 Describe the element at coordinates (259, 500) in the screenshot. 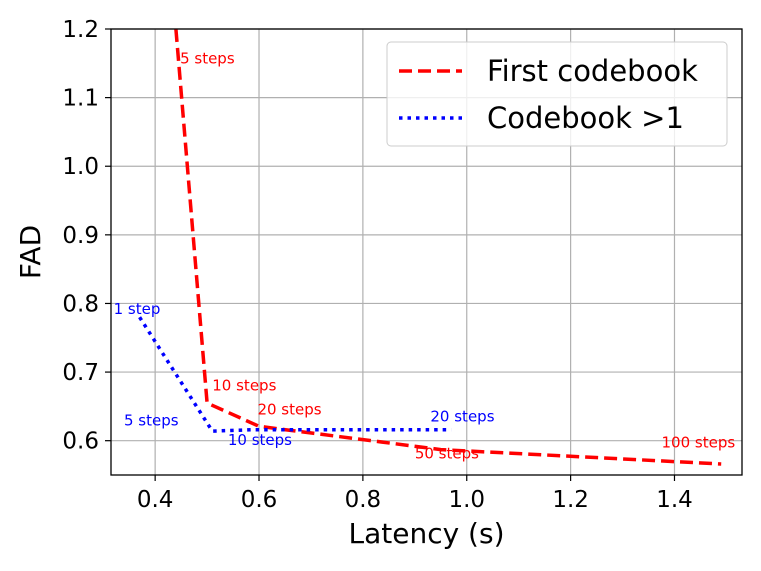

I see `x-tick-label: 0.6` at that location.